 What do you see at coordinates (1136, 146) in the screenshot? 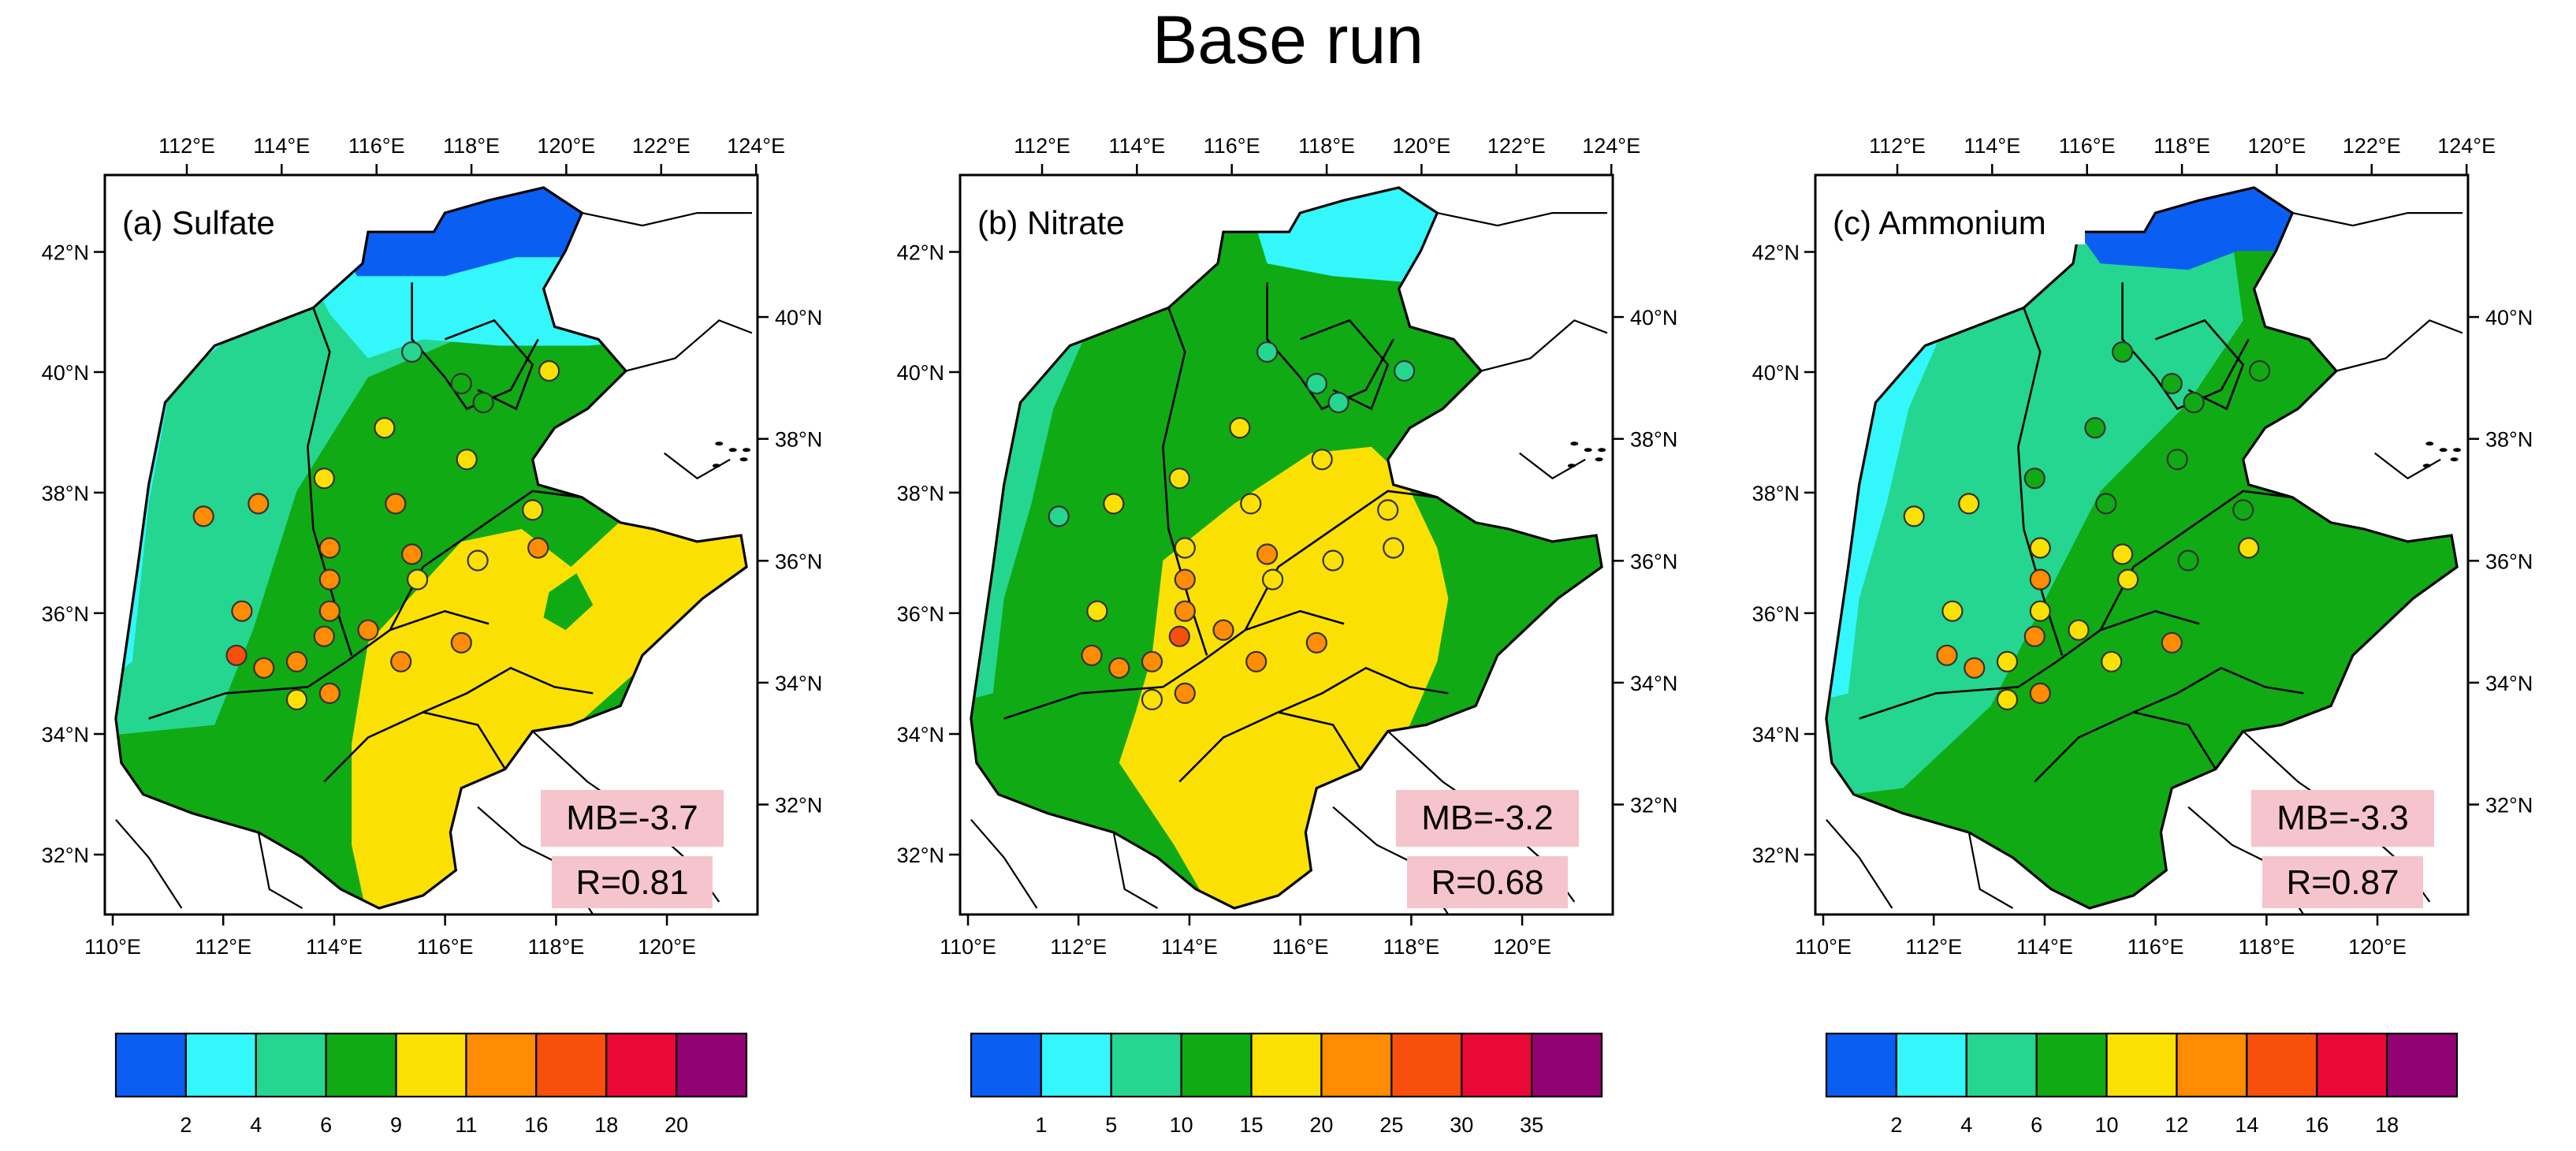
I see `lon-tick-top: 114°E` at bounding box center [1136, 146].